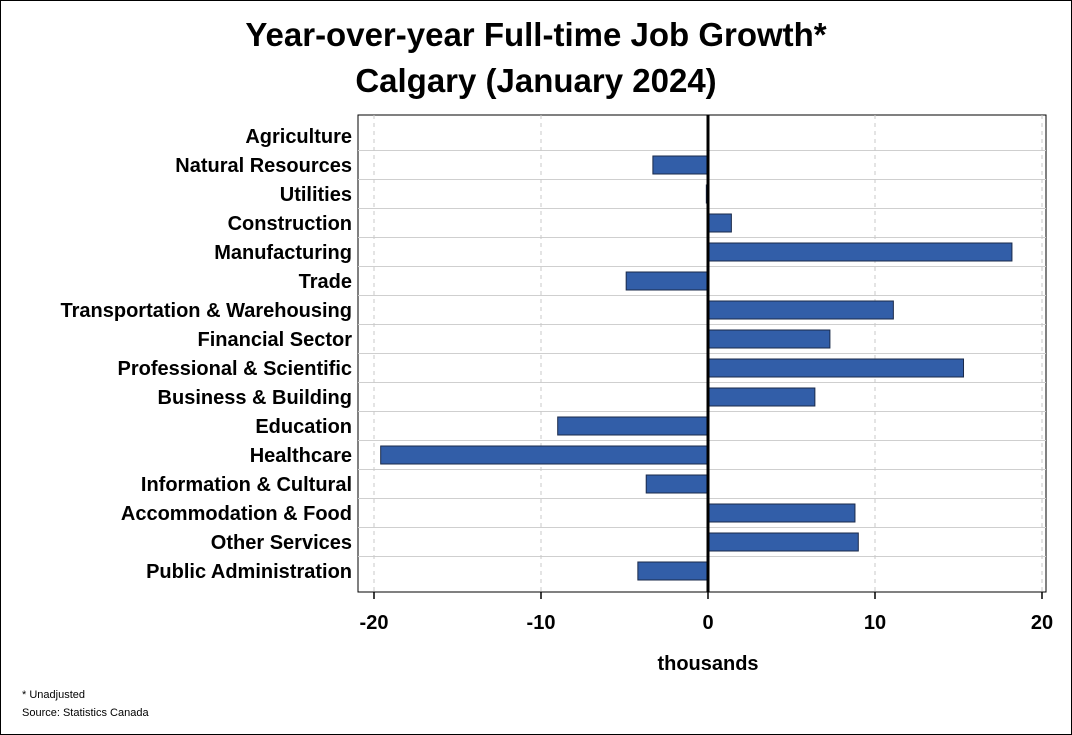  What do you see at coordinates (301, 456) in the screenshot?
I see `category-label: Healthcare` at bounding box center [301, 456].